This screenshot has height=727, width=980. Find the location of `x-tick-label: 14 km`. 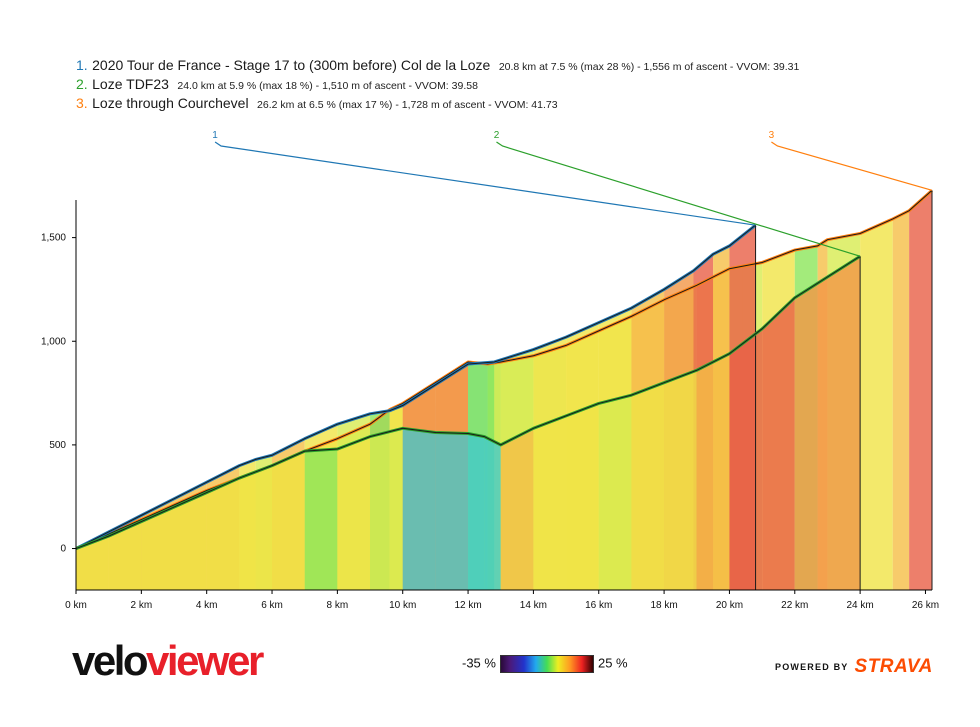

x-tick-label: 14 km is located at coordinates (533, 605).